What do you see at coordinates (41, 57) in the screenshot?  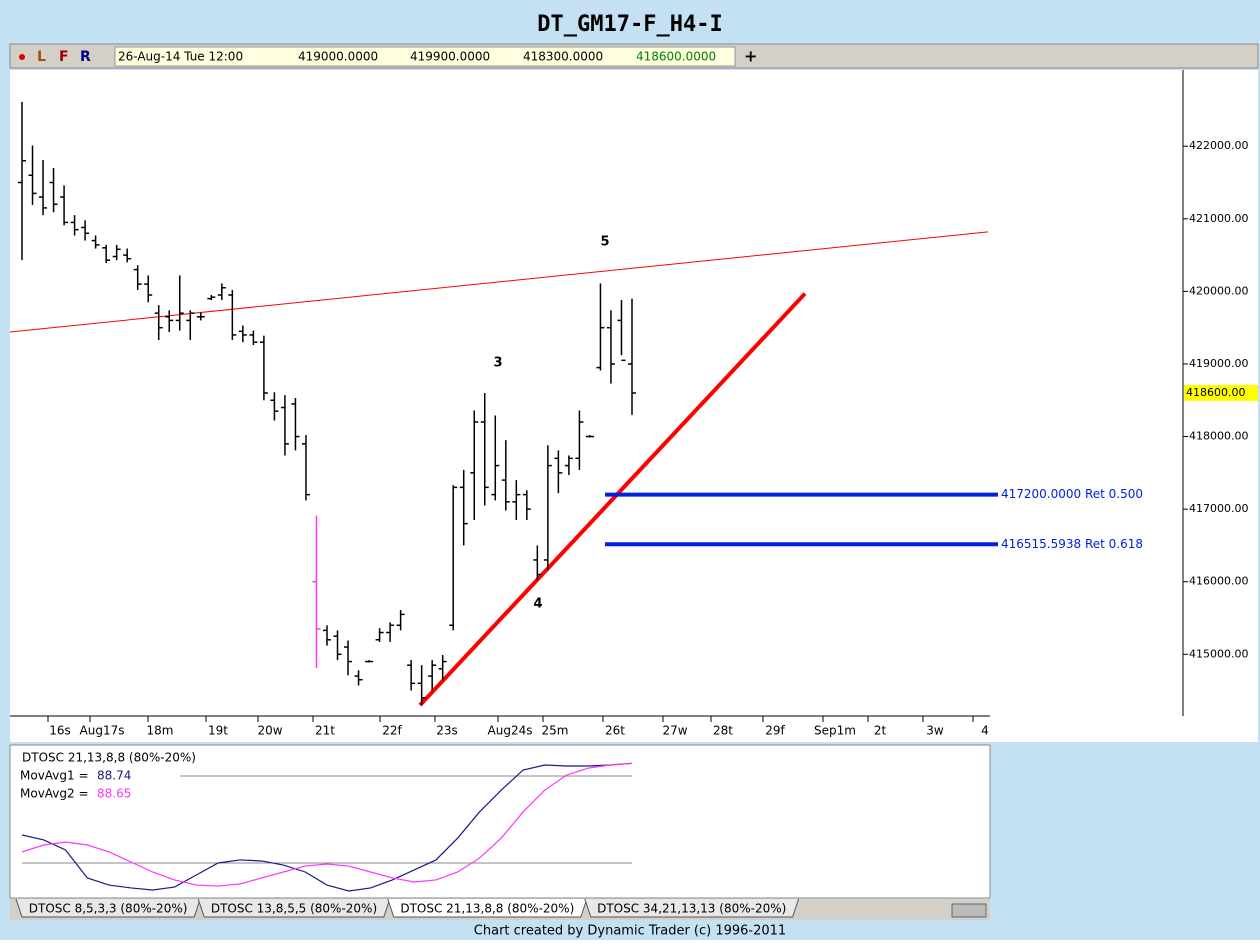 I see `flag-l: L` at bounding box center [41, 57].